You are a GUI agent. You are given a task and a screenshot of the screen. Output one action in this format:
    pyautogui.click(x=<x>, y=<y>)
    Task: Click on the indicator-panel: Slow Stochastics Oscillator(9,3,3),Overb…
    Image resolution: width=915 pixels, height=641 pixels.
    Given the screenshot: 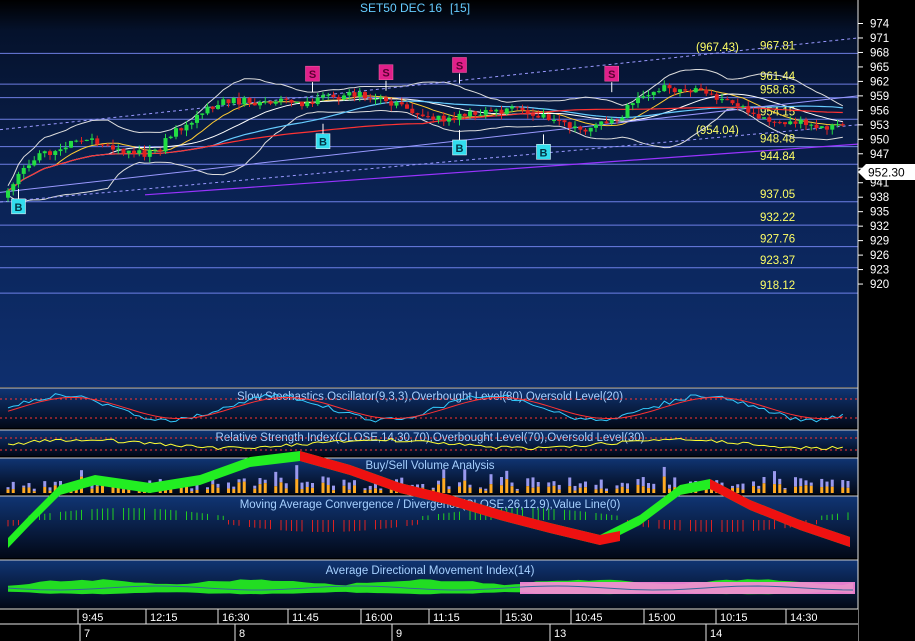 What is the action you would take?
    pyautogui.click(x=429, y=407)
    